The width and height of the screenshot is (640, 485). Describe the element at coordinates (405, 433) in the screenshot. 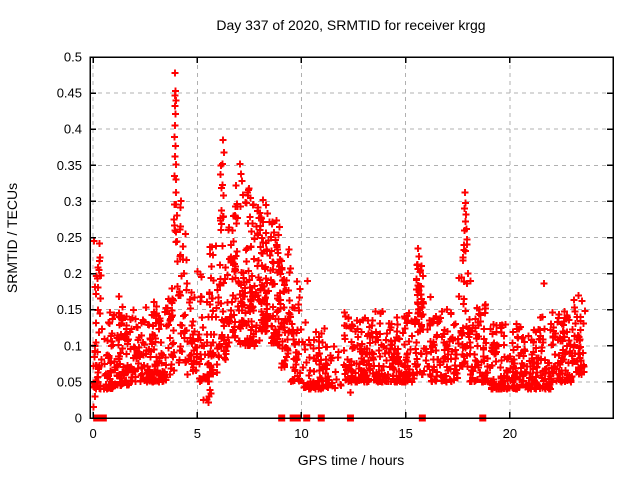

I see `x-tick-label: 15` at that location.